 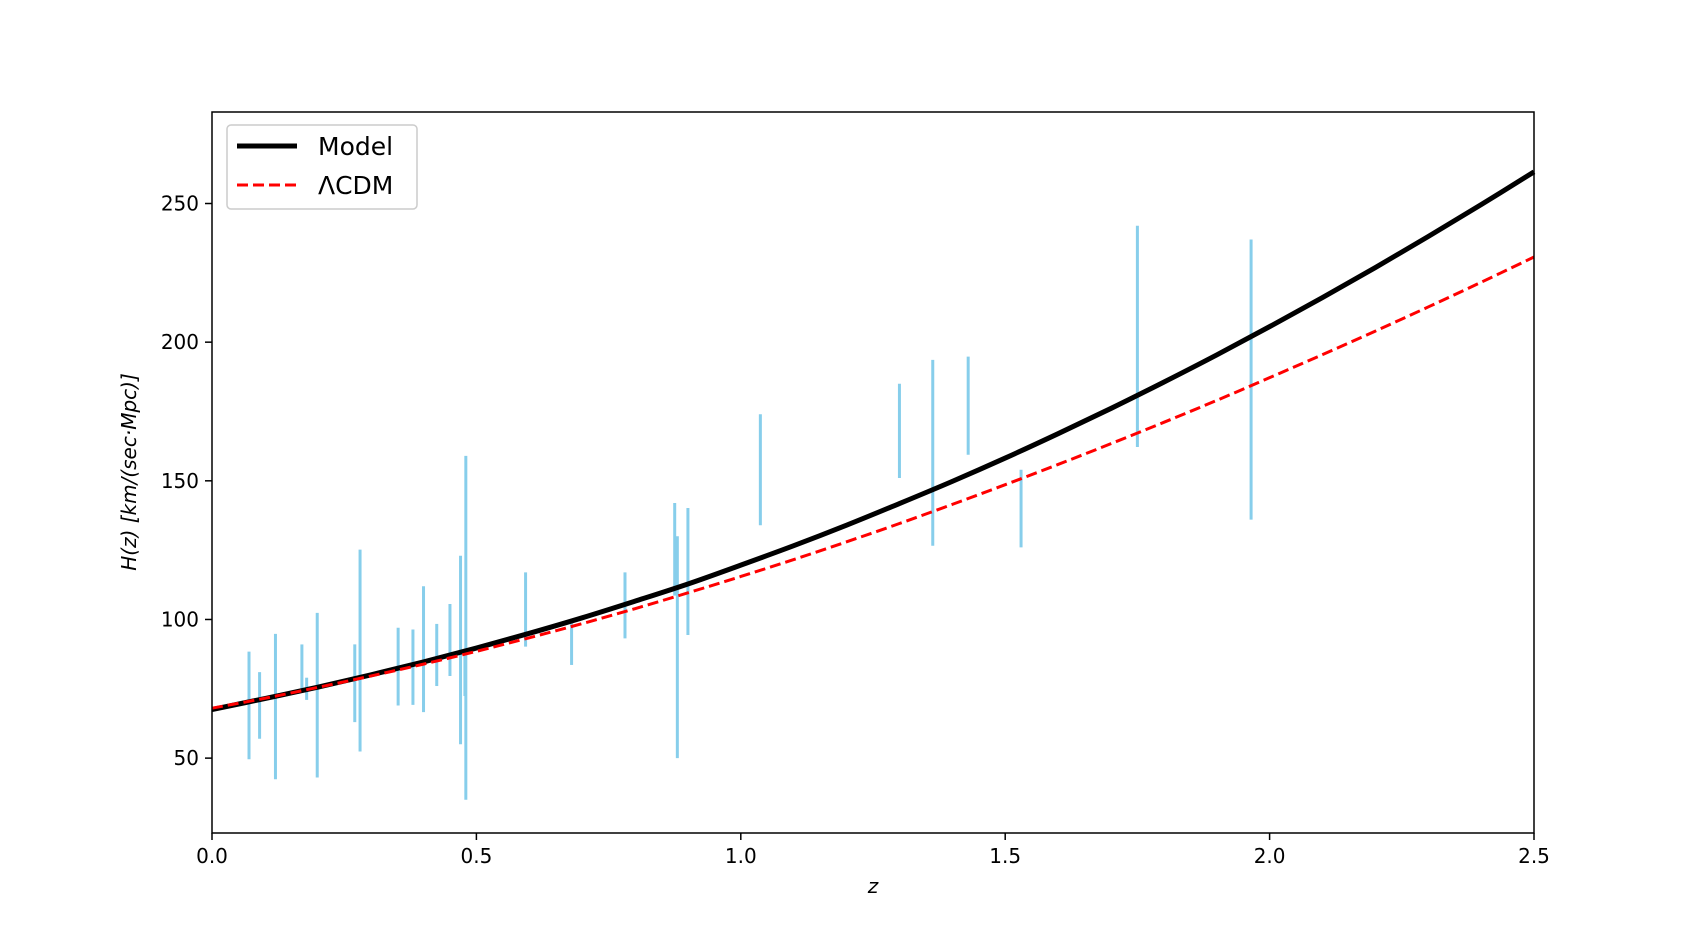 I want to click on x-tick-label: 1.5, so click(x=1005, y=856).